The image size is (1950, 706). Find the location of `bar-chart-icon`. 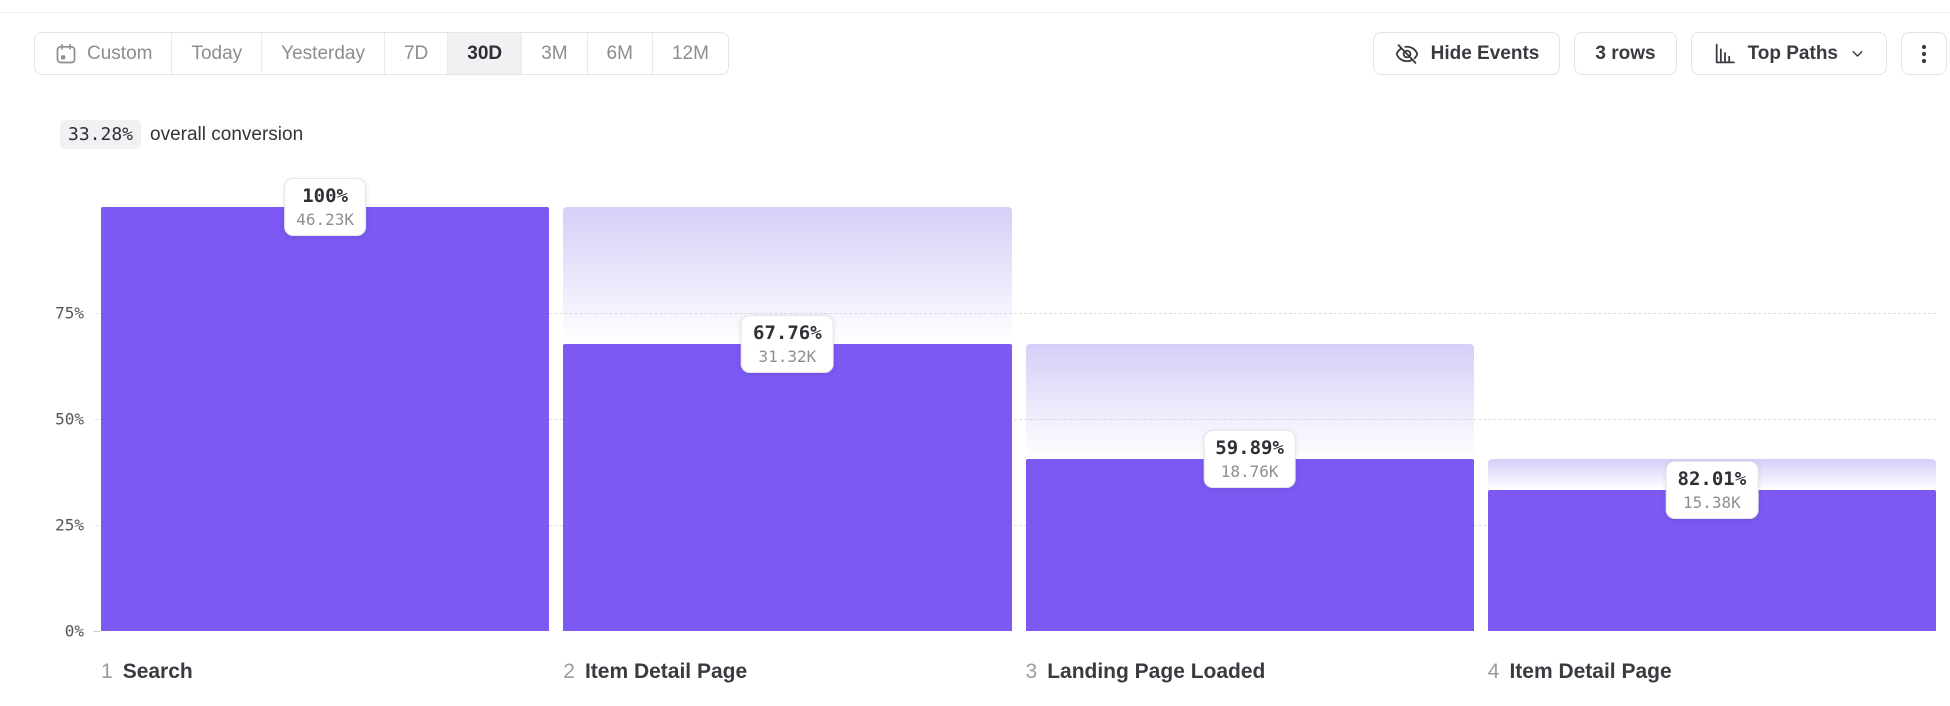

bar-chart-icon is located at coordinates (1724, 53).